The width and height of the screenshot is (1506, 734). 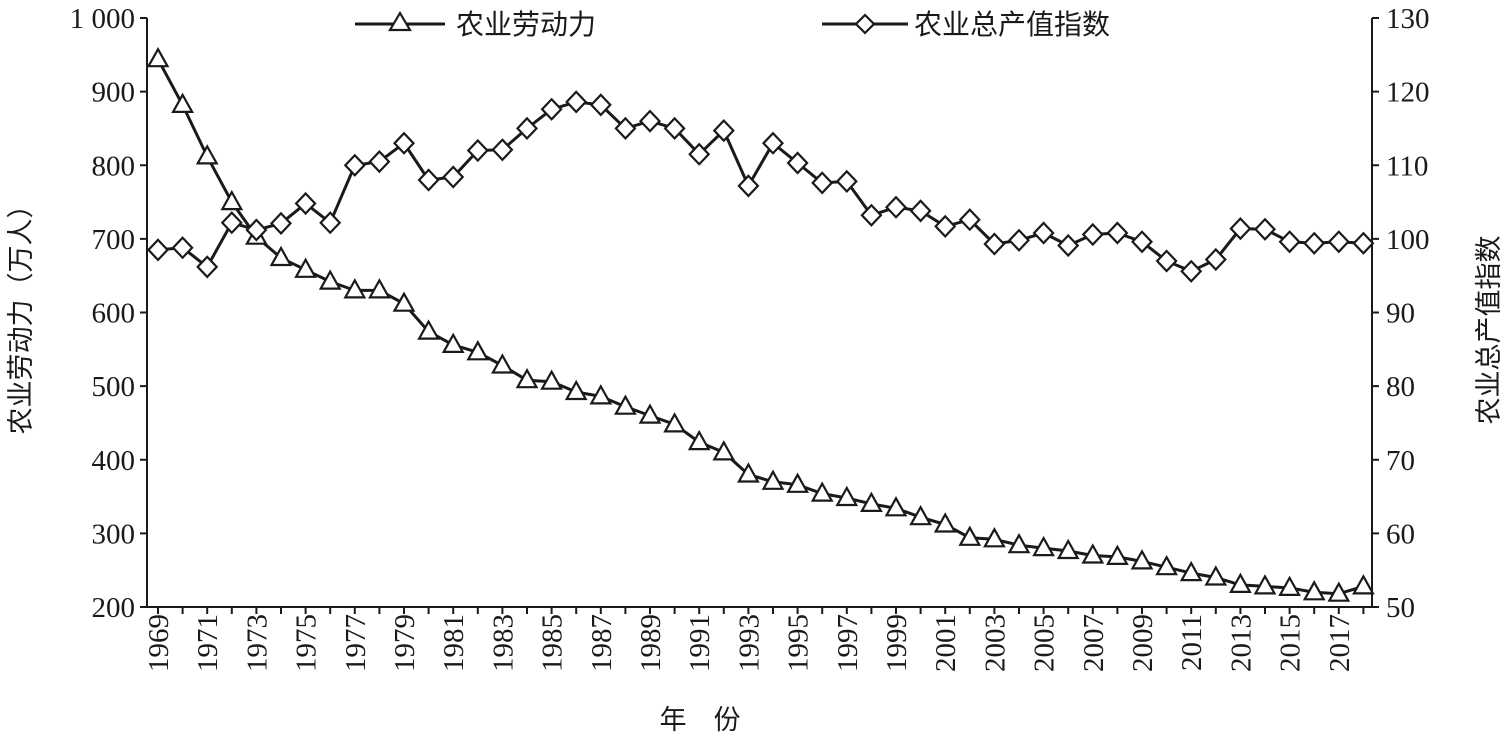 I want to click on x-tick-label: 2011, so click(x=1192, y=642).